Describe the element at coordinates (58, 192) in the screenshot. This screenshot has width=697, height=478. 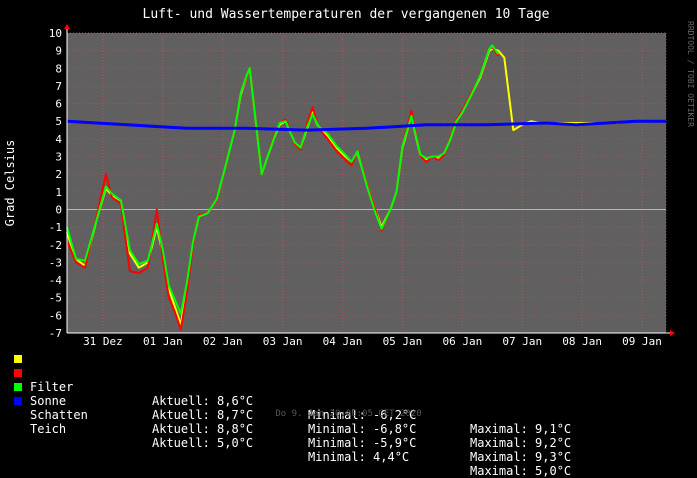
I see `y-tick-label: 1` at that location.